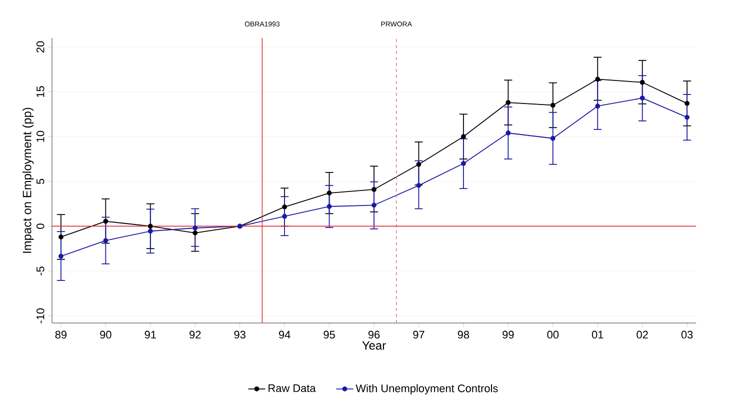 This screenshot has width=729, height=404. I want to click on x-tick-label: 01, so click(598, 334).